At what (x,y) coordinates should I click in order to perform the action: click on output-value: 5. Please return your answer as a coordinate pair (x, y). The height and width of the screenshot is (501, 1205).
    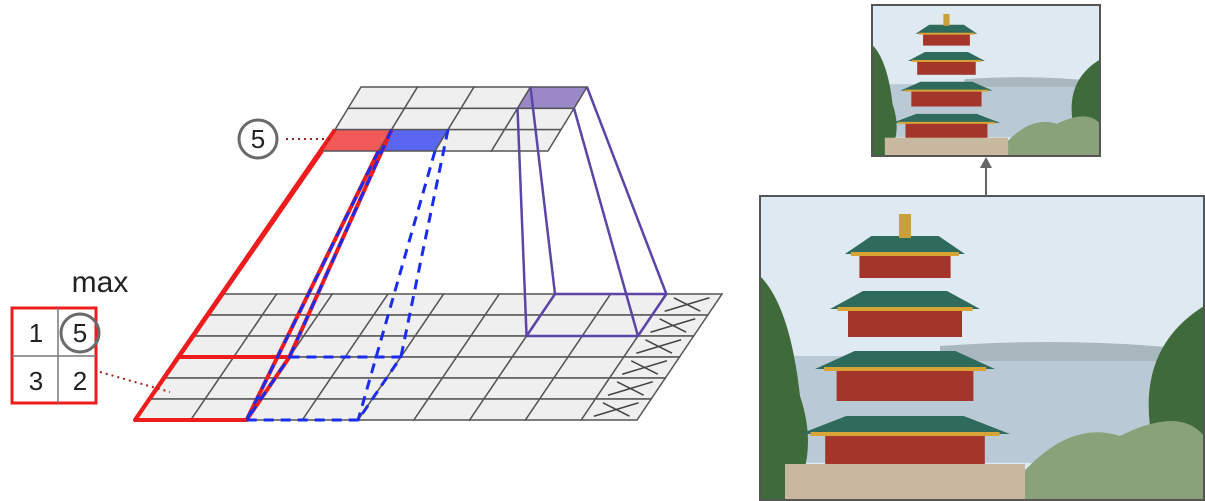
    Looking at the image, I should click on (258, 139).